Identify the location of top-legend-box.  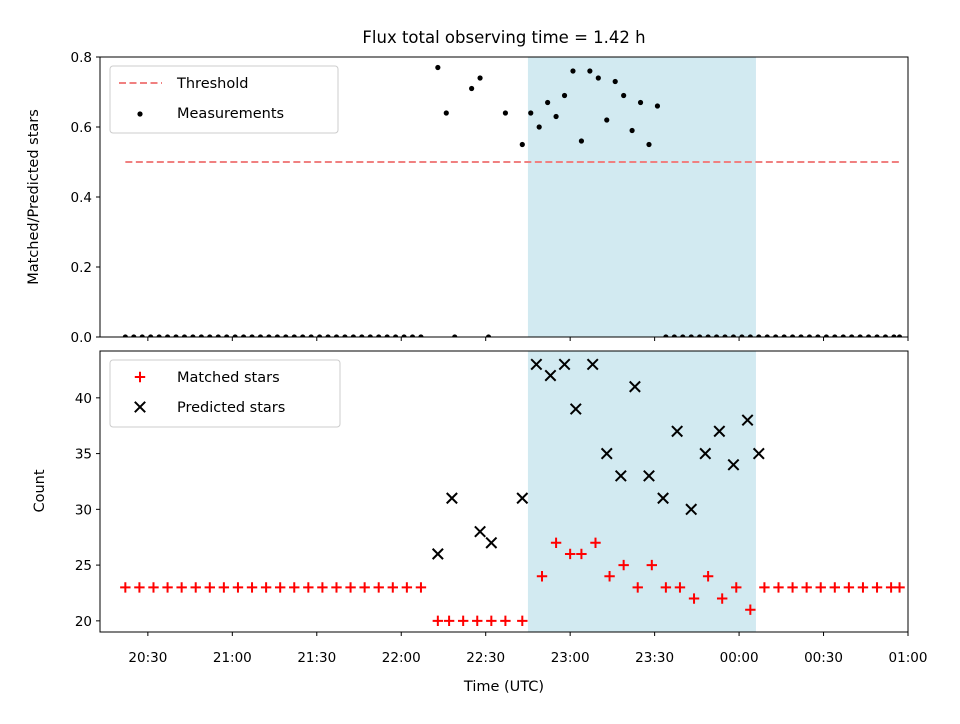
(224, 99).